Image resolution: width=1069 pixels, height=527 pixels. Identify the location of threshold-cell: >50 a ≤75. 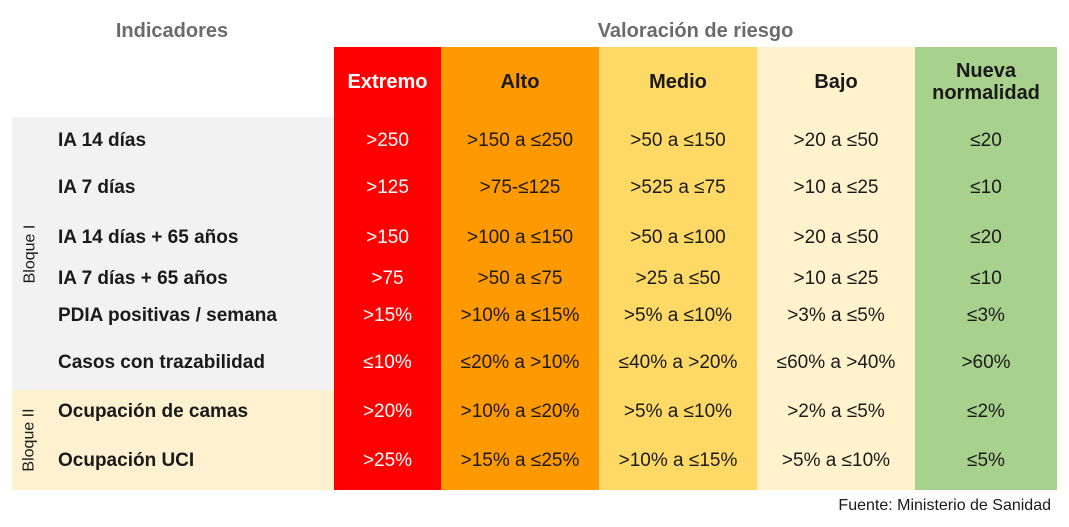
(520, 278).